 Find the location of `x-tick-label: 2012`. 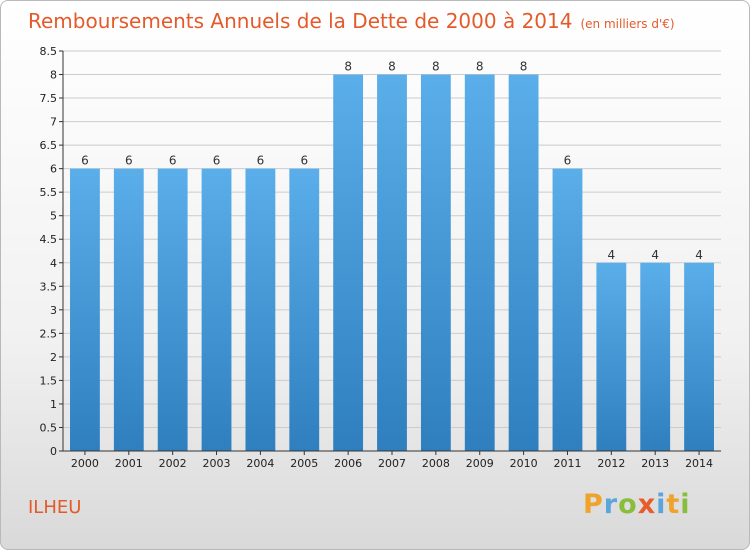

x-tick-label: 2012 is located at coordinates (611, 463).